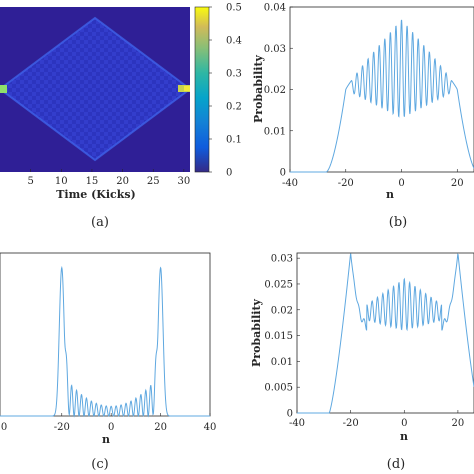  Describe the element at coordinates (282, 362) in the screenshot. I see `panel-d-y-tick-label: 0.01` at that location.